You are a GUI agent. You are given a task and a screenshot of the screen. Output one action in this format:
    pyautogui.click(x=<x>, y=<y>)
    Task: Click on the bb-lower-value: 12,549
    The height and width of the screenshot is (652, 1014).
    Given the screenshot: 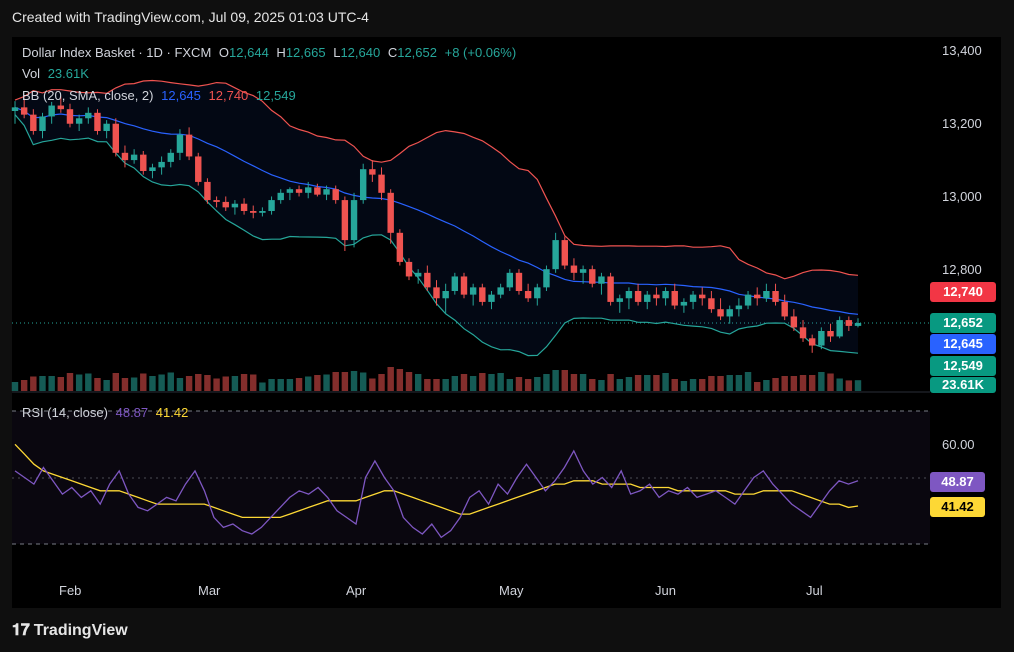 What is the action you would take?
    pyautogui.click(x=275, y=95)
    